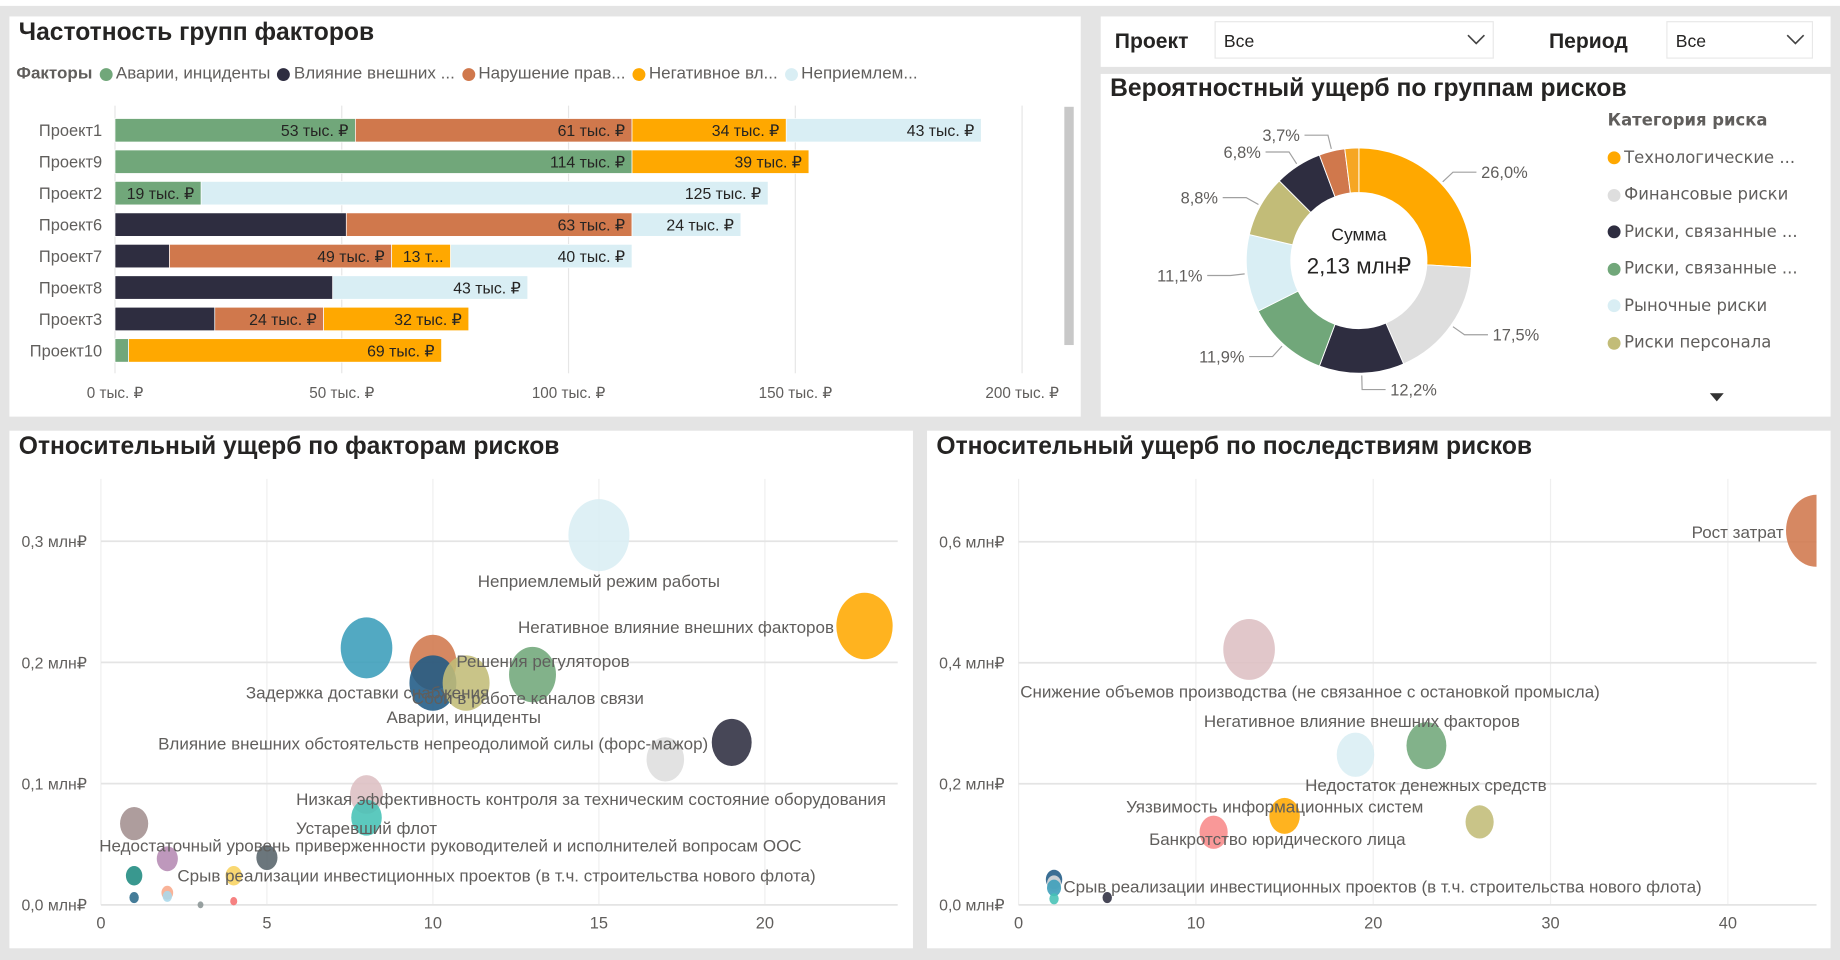 The width and height of the screenshot is (1840, 960). I want to click on legend-item: Аварии, инциденты, so click(184, 74).